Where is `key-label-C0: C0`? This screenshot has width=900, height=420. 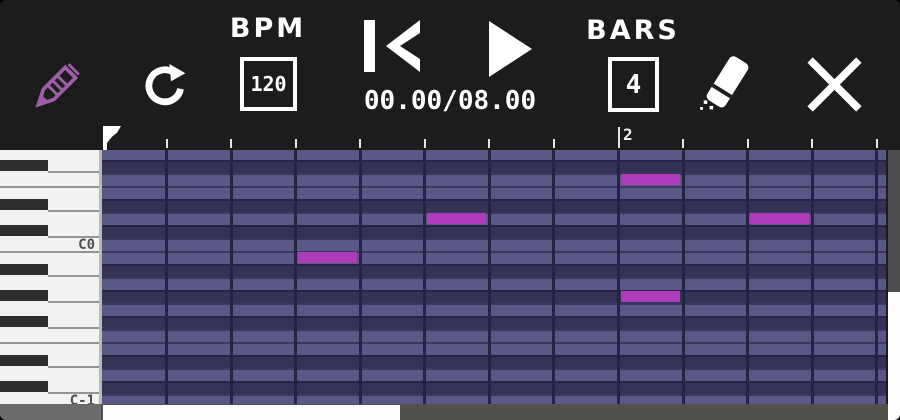
key-label-C0: C0 is located at coordinates (86, 245).